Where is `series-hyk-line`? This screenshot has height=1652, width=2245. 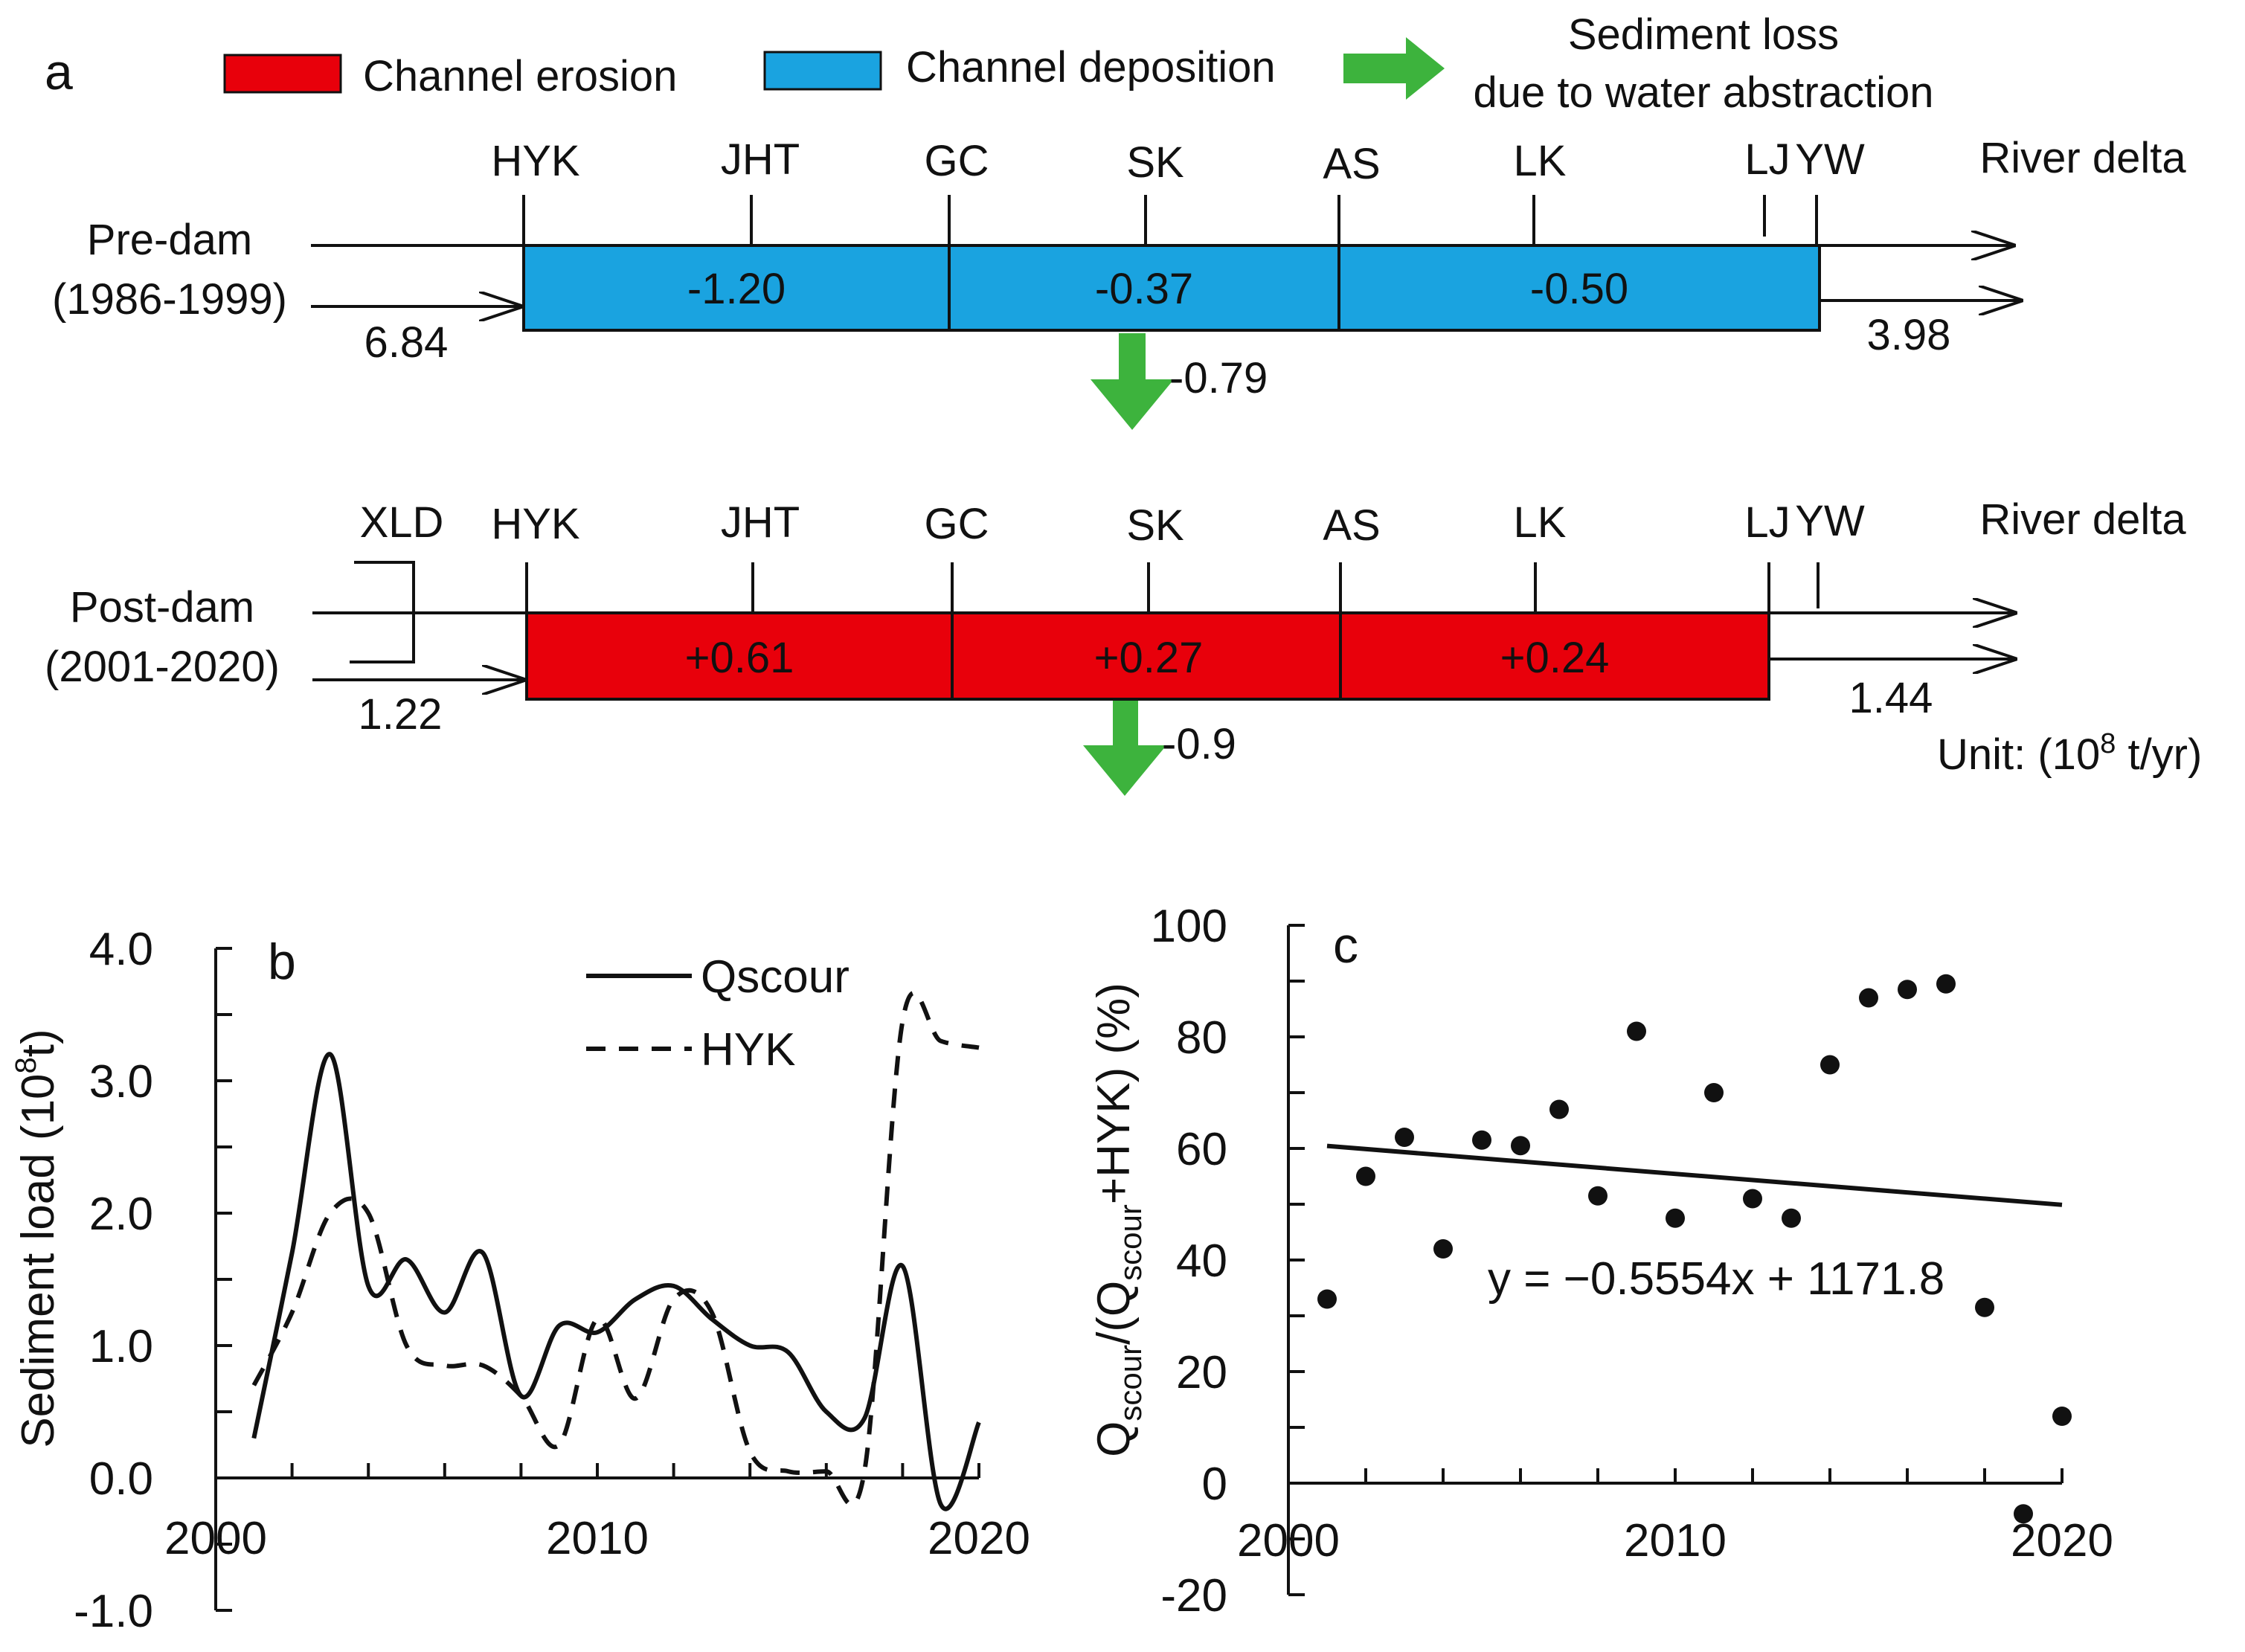 series-hyk-line is located at coordinates (615, 1249).